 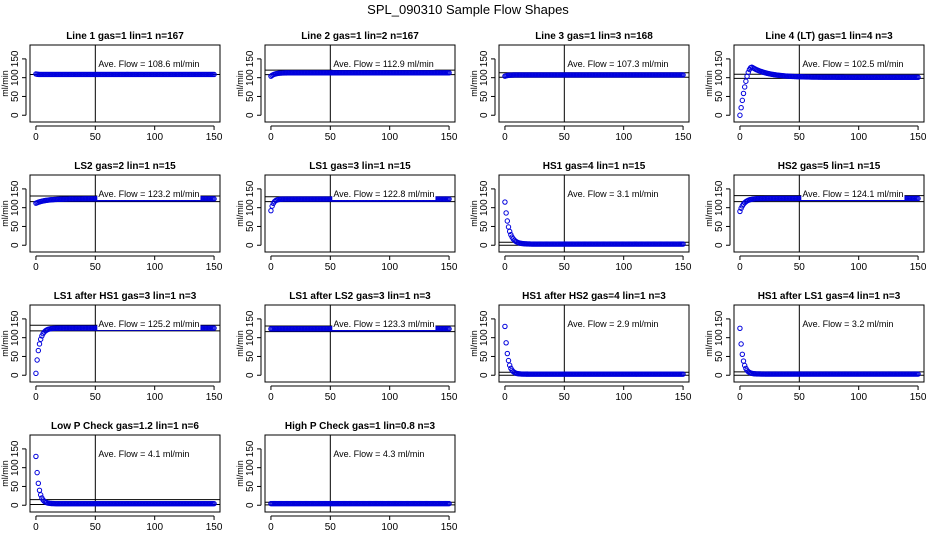 I want to click on panel-title: HS1 gas=4 lin=1 n=15, so click(x=594, y=166).